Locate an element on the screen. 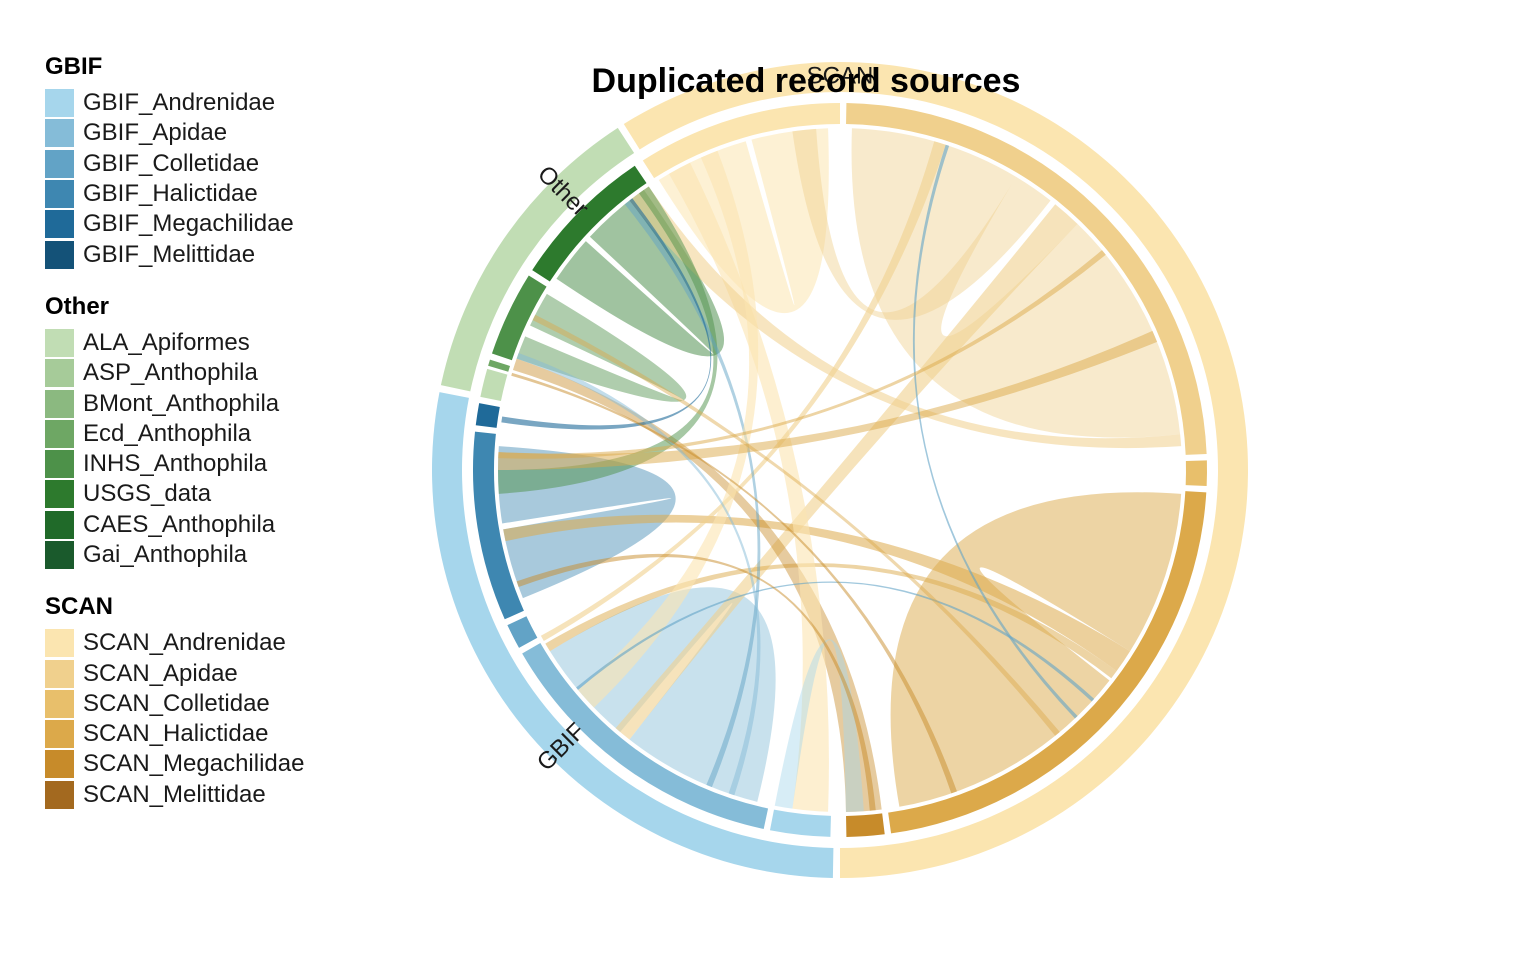  legend-group-title: SCAN is located at coordinates (79, 607).